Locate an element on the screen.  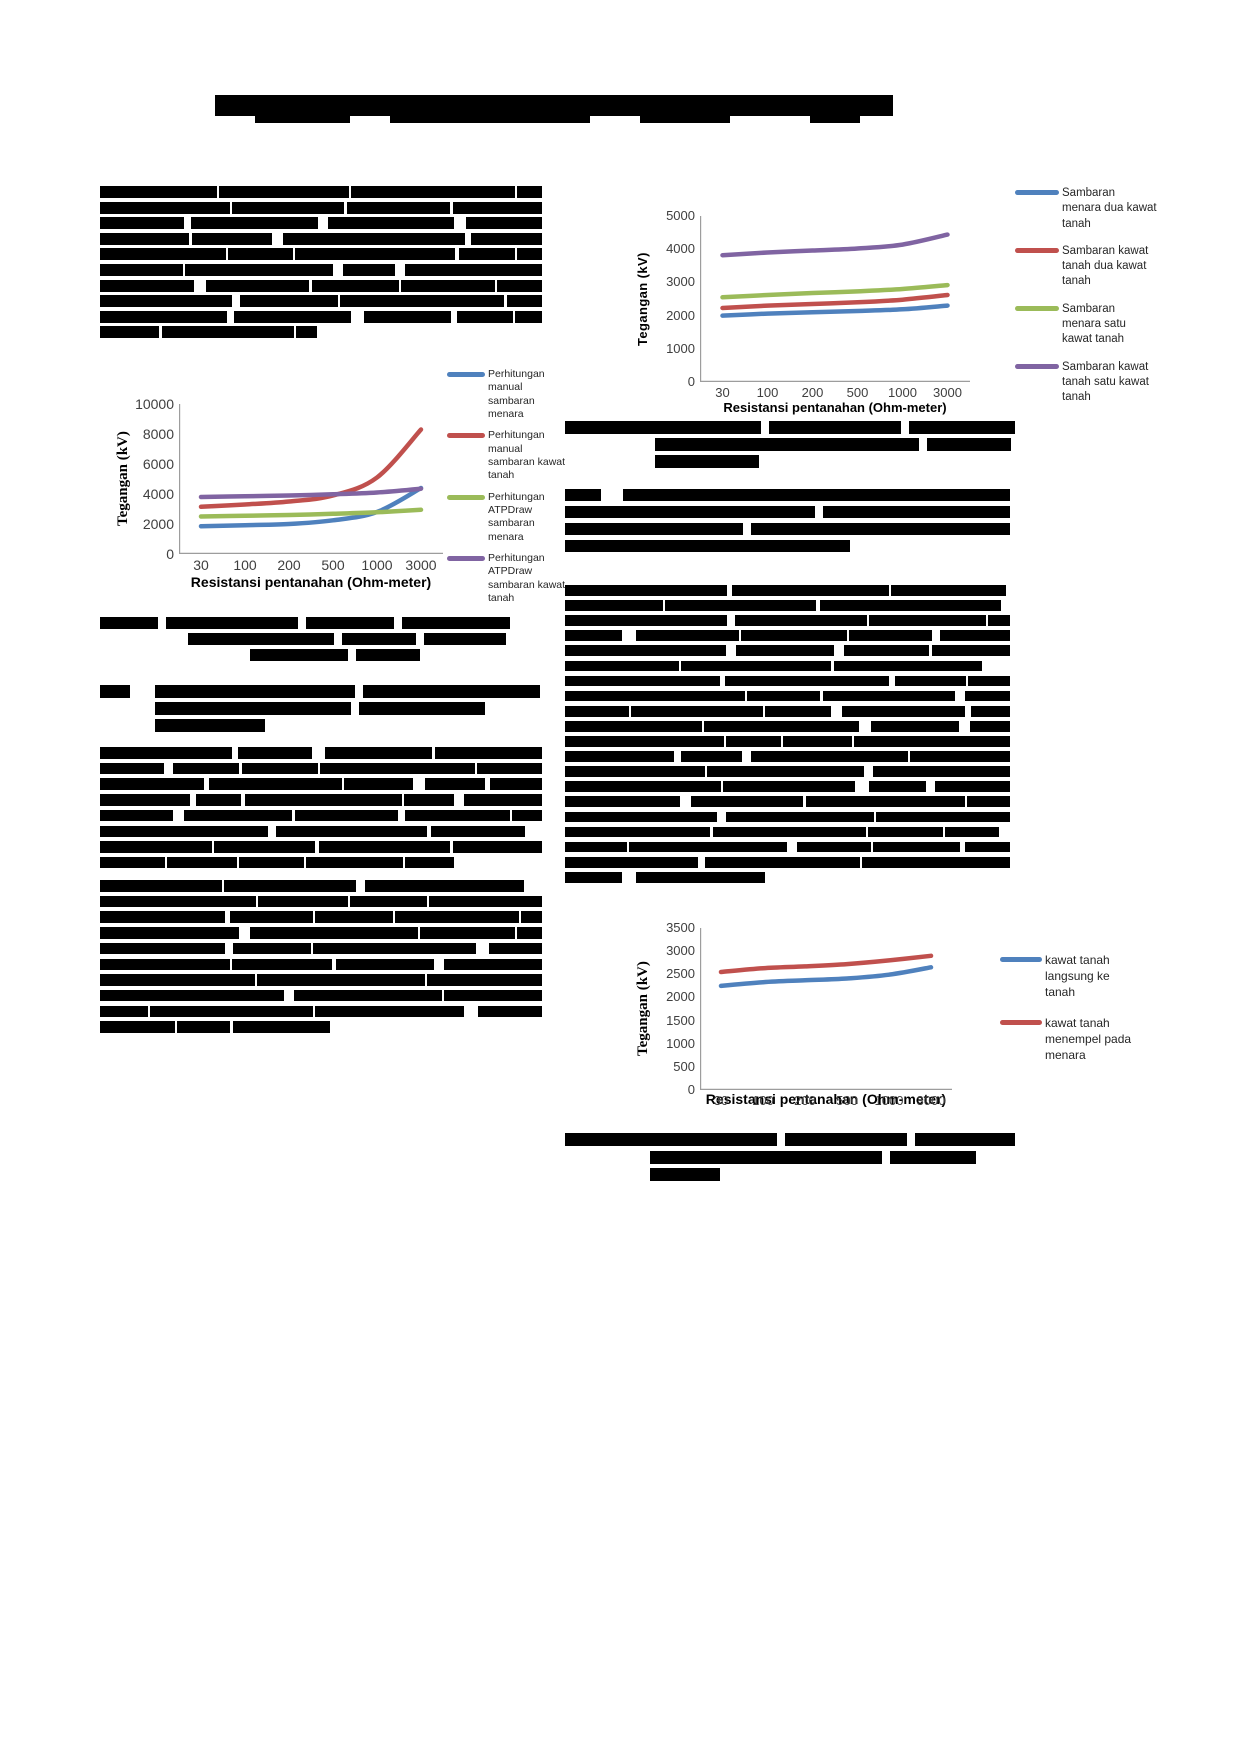
line-plot is located at coordinates (835, 299).